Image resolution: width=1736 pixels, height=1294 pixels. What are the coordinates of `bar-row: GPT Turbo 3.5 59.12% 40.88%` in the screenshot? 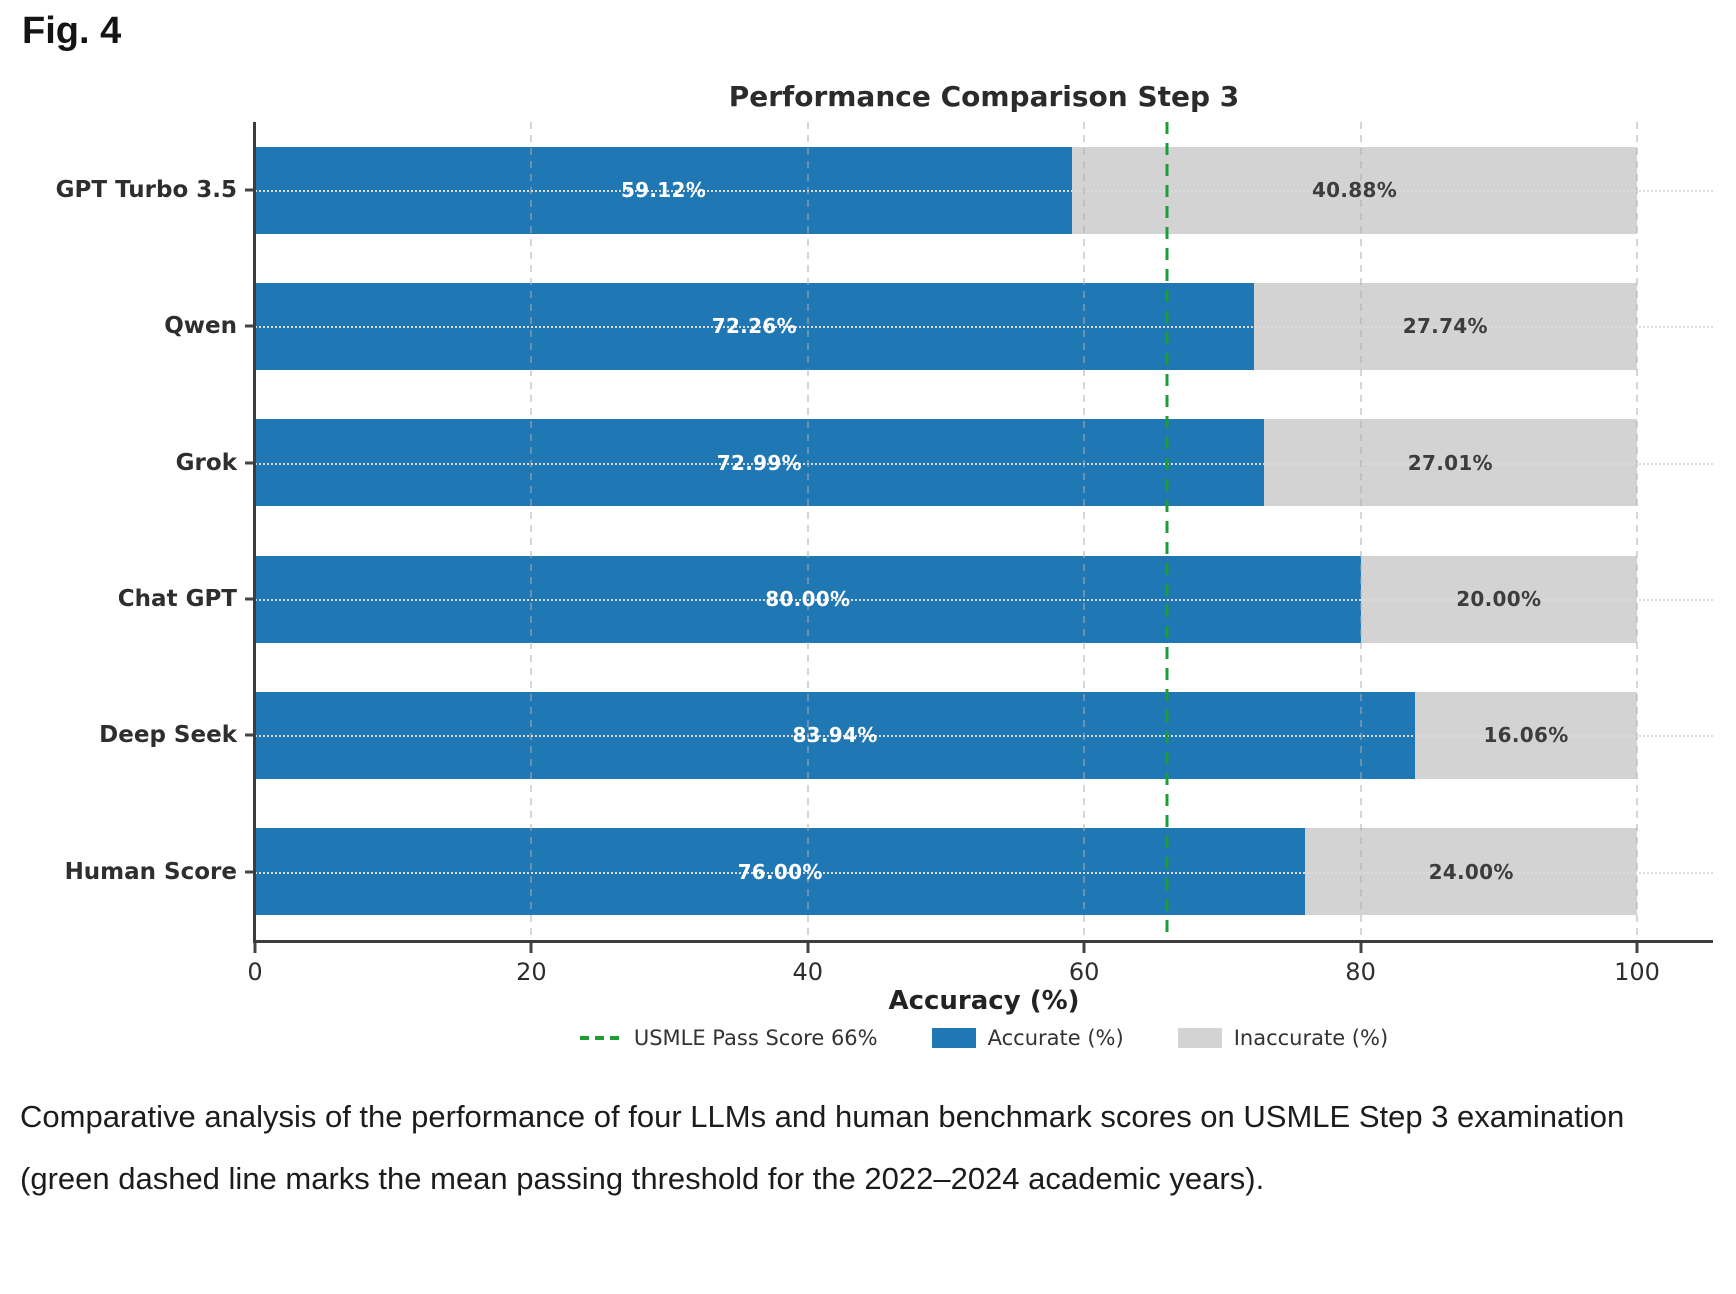 It's located at (884, 190).